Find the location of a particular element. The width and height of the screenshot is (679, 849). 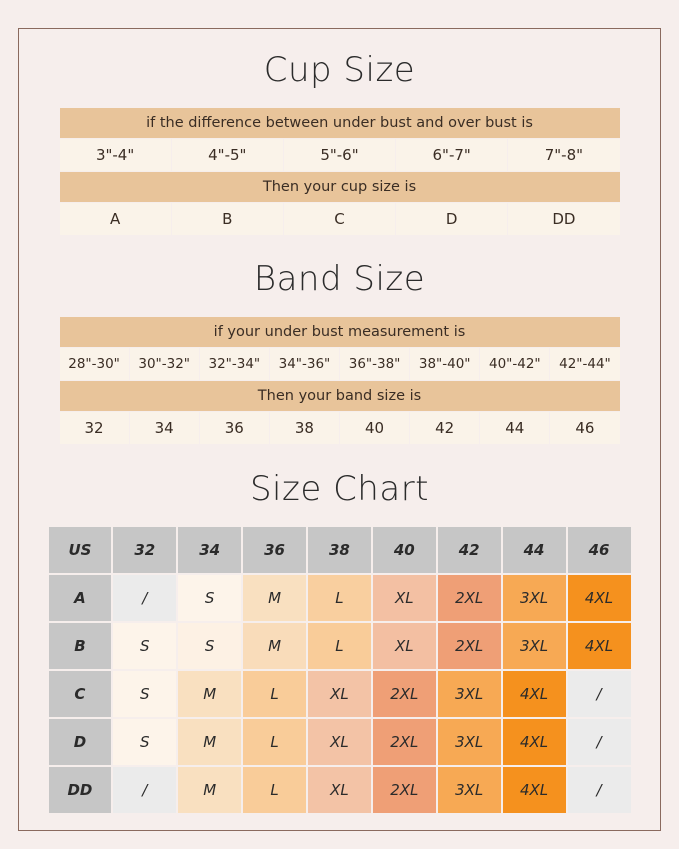

size-chart-title: Size Chart is located at coordinates (339, 489).